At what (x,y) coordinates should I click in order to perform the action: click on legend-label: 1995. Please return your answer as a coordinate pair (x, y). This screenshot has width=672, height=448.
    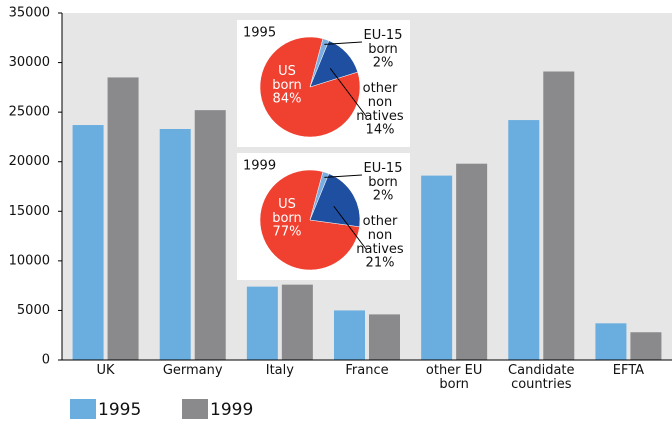
    Looking at the image, I should click on (119, 410).